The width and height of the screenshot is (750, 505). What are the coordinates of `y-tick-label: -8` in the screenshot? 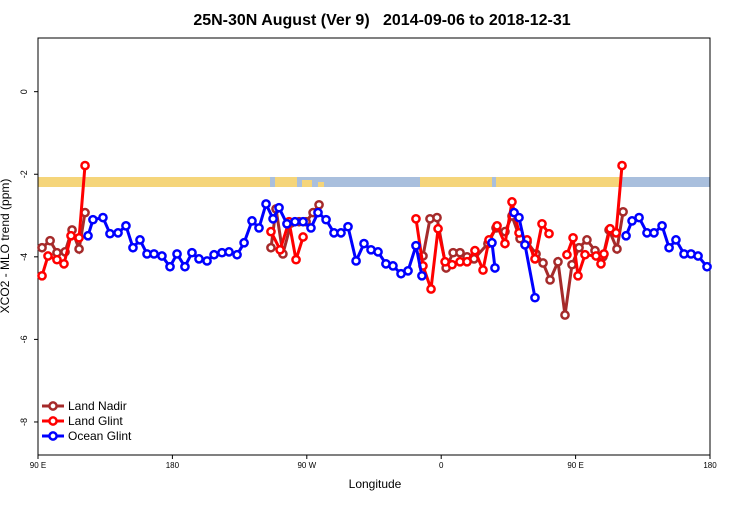 It's located at (24, 422).